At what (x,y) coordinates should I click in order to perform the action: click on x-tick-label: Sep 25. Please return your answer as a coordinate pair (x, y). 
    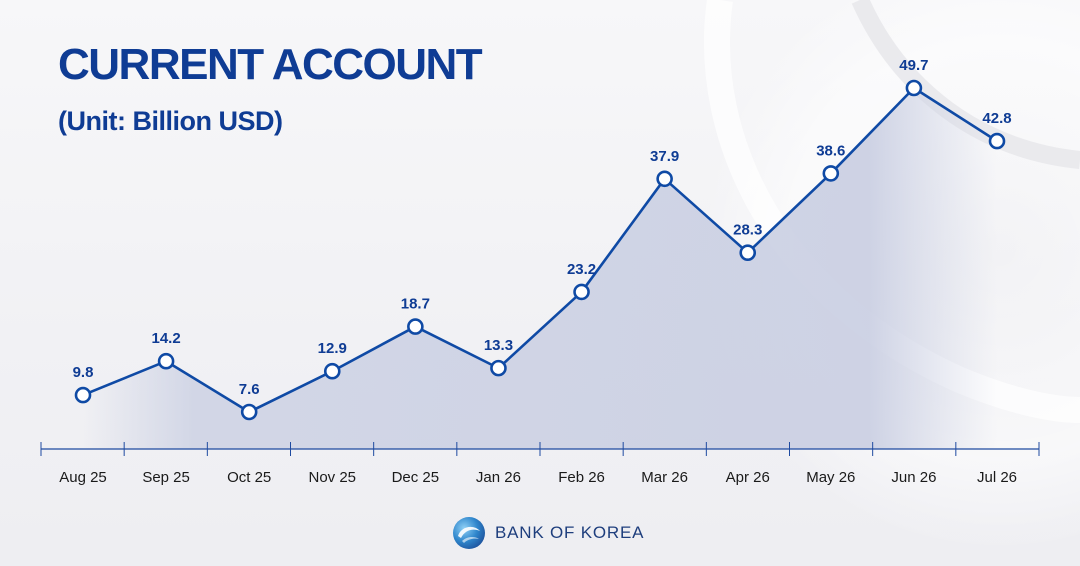
    Looking at the image, I should click on (166, 477).